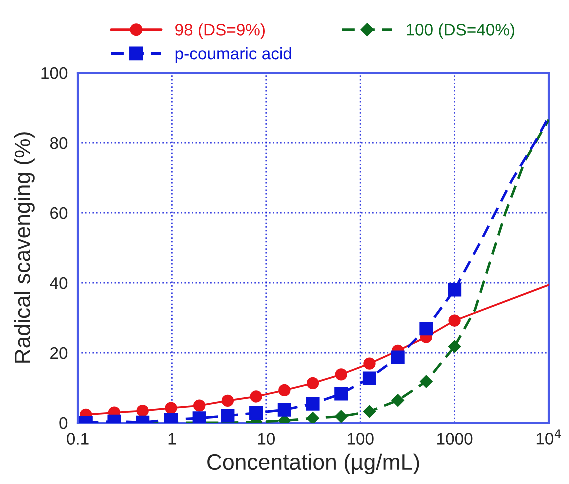 This screenshot has width=569, height=484. I want to click on y-tick-label: 0, so click(64, 423).